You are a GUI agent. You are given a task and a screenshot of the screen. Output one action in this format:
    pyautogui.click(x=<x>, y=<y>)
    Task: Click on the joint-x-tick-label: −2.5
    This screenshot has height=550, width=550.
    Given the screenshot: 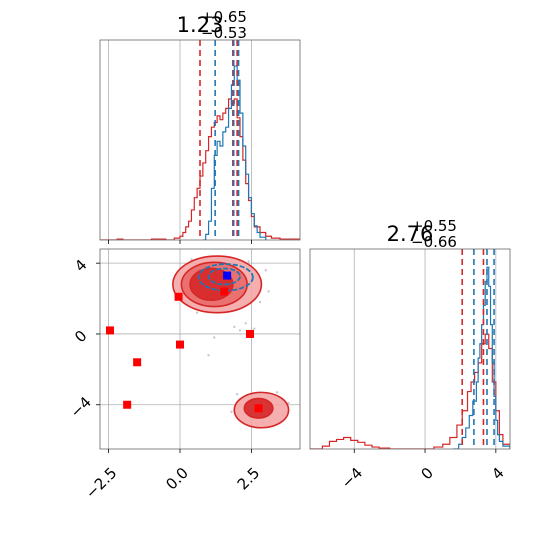 What is the action you would take?
    pyautogui.click(x=101, y=483)
    